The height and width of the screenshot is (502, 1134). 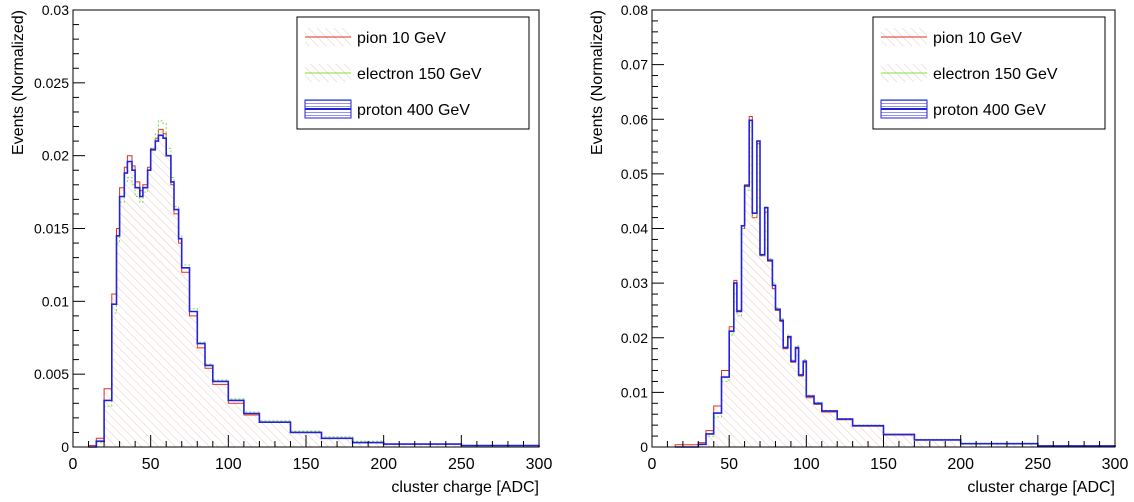 What do you see at coordinates (51, 374) in the screenshot?
I see `y-tick-label: 0.005` at bounding box center [51, 374].